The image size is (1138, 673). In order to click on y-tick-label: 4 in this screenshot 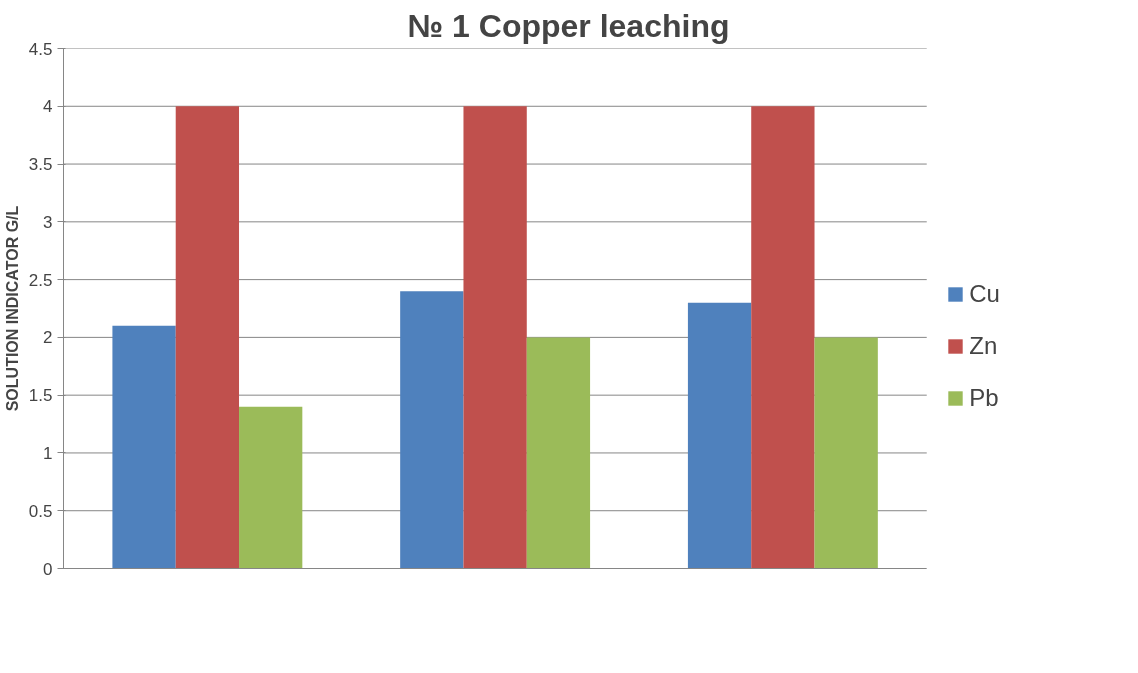, I will do `click(48, 107)`.